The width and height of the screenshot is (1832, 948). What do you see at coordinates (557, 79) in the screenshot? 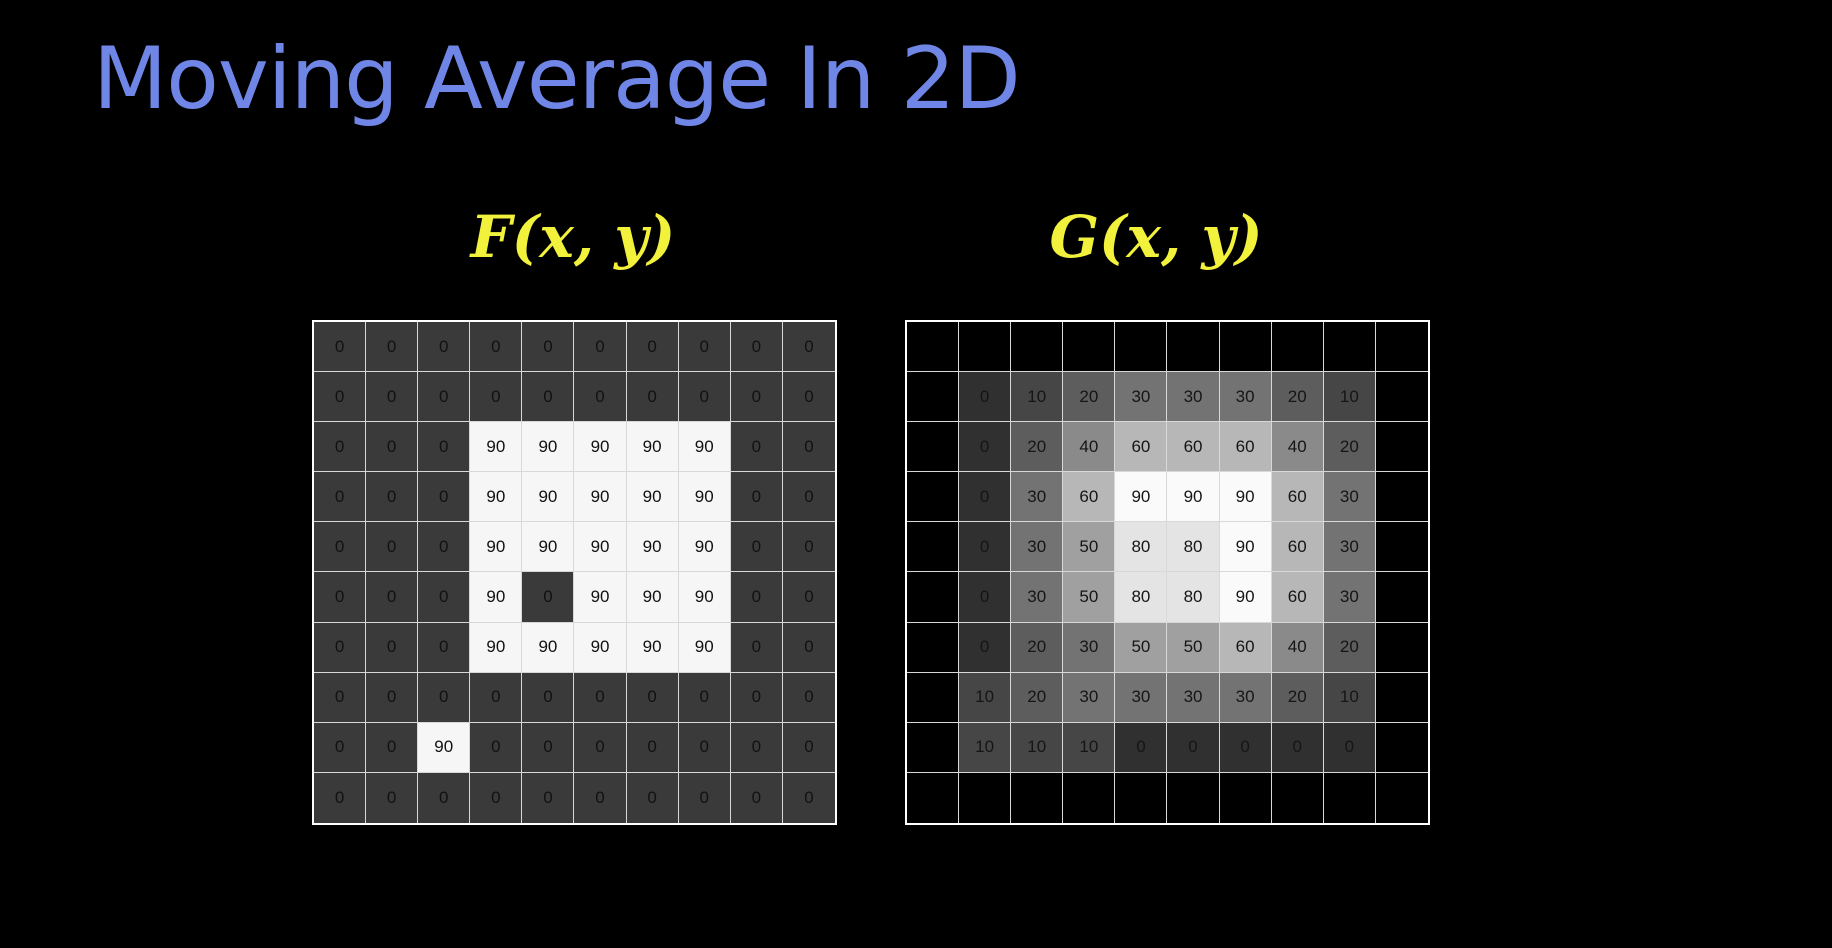
I see `slide-title: Moving Average In 2D` at bounding box center [557, 79].